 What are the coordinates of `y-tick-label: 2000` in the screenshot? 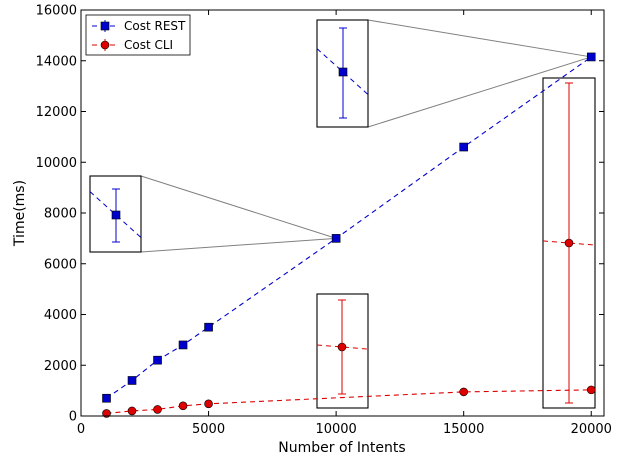 It's located at (60, 366).